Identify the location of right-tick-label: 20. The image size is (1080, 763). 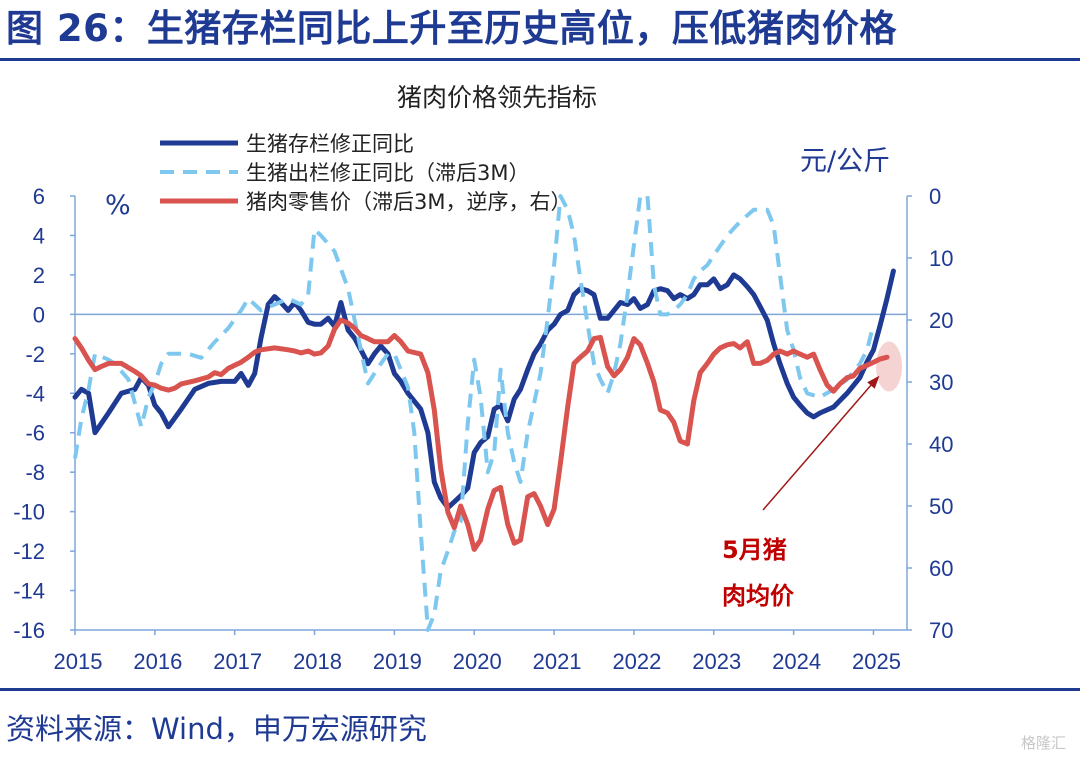
(941, 320).